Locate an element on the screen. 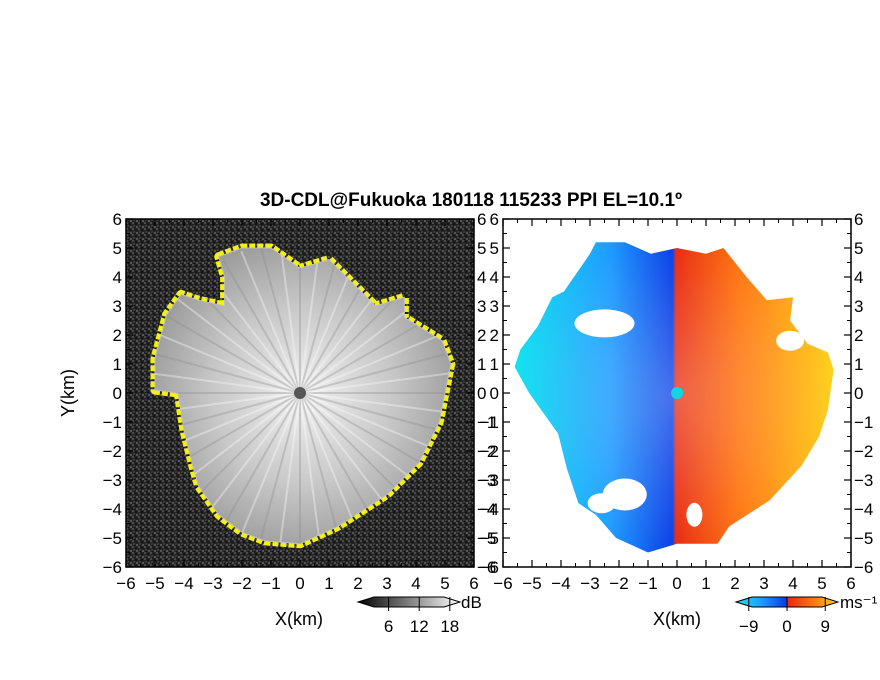  reflectivity-ytick-label: 1 is located at coordinates (117, 364).